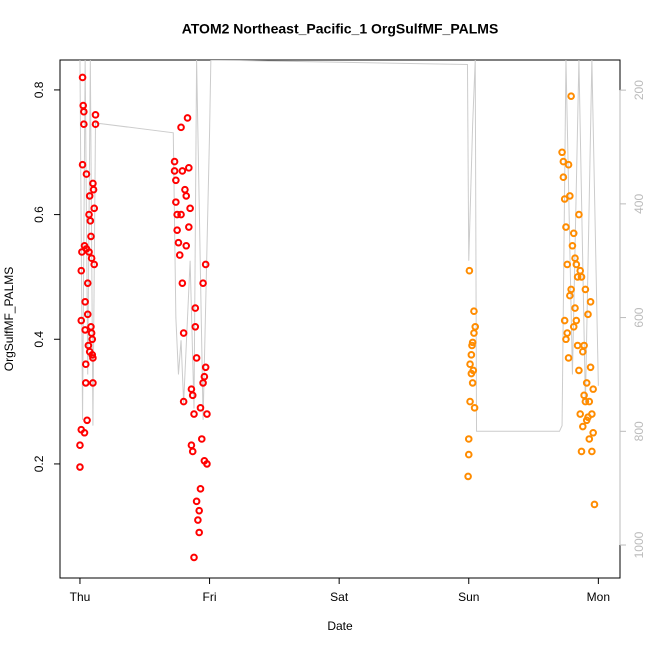 The image size is (650, 650). What do you see at coordinates (39, 89) in the screenshot?
I see `y-tick-label: 0.8` at bounding box center [39, 89].